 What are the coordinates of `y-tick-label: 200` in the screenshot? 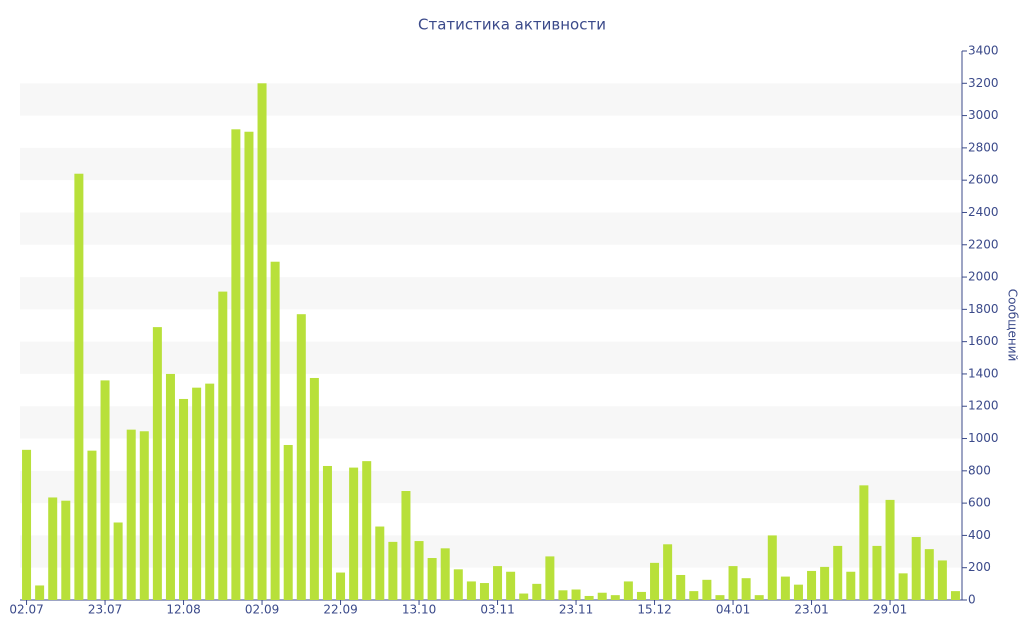 It's located at (979, 567).